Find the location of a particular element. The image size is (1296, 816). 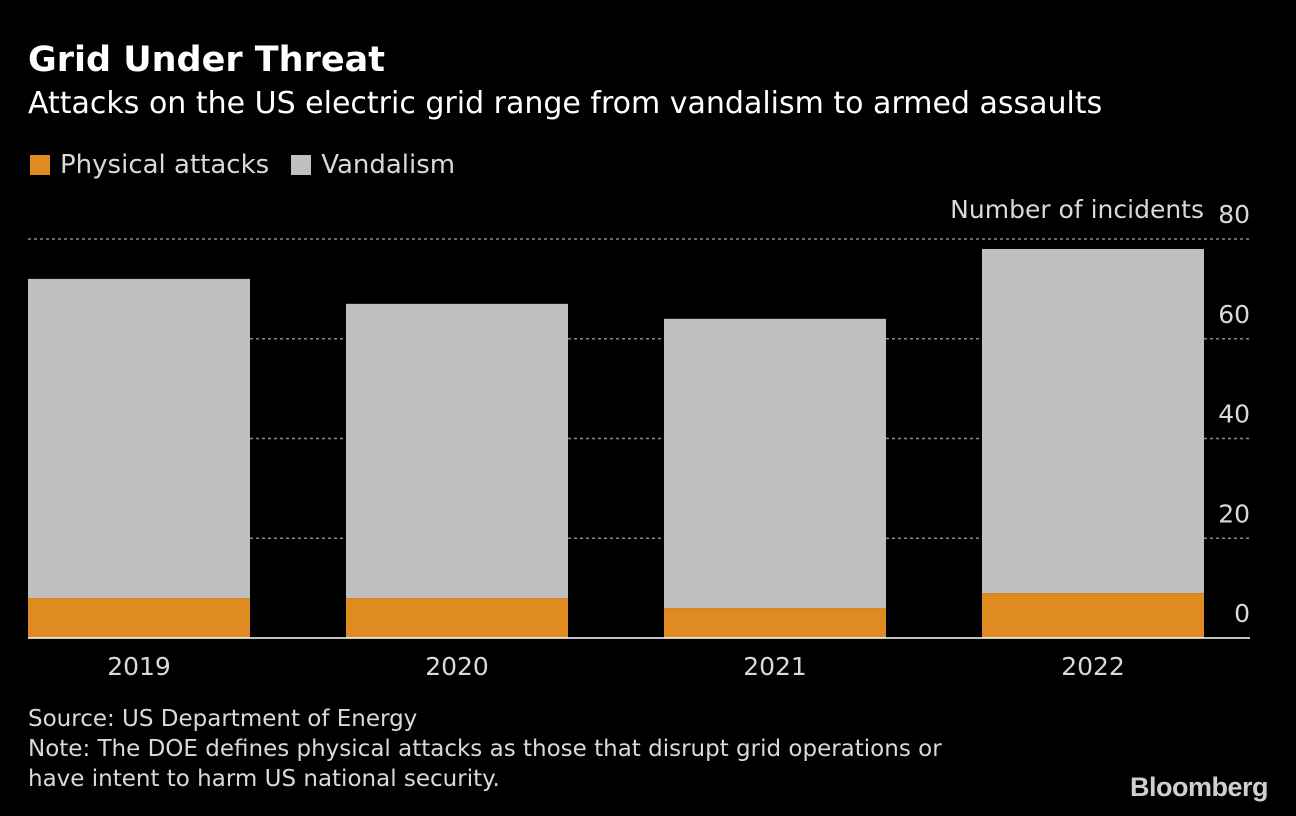

legend-label-vandalism: Vandalism is located at coordinates (388, 165).